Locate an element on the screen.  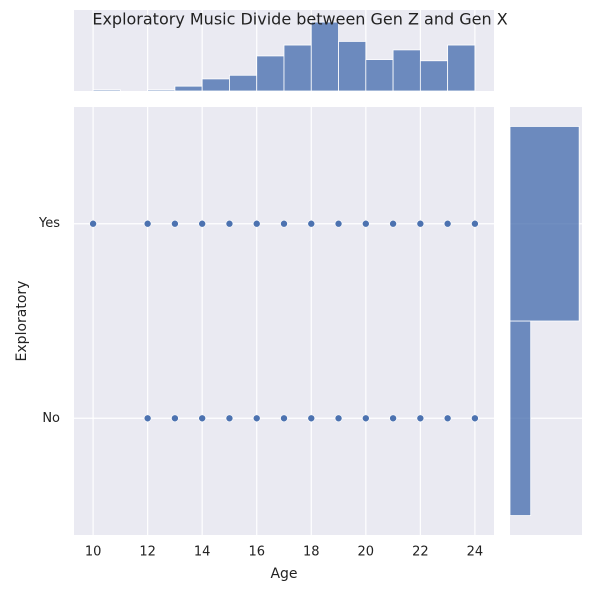
x-tick-label: 10 is located at coordinates (93, 552).